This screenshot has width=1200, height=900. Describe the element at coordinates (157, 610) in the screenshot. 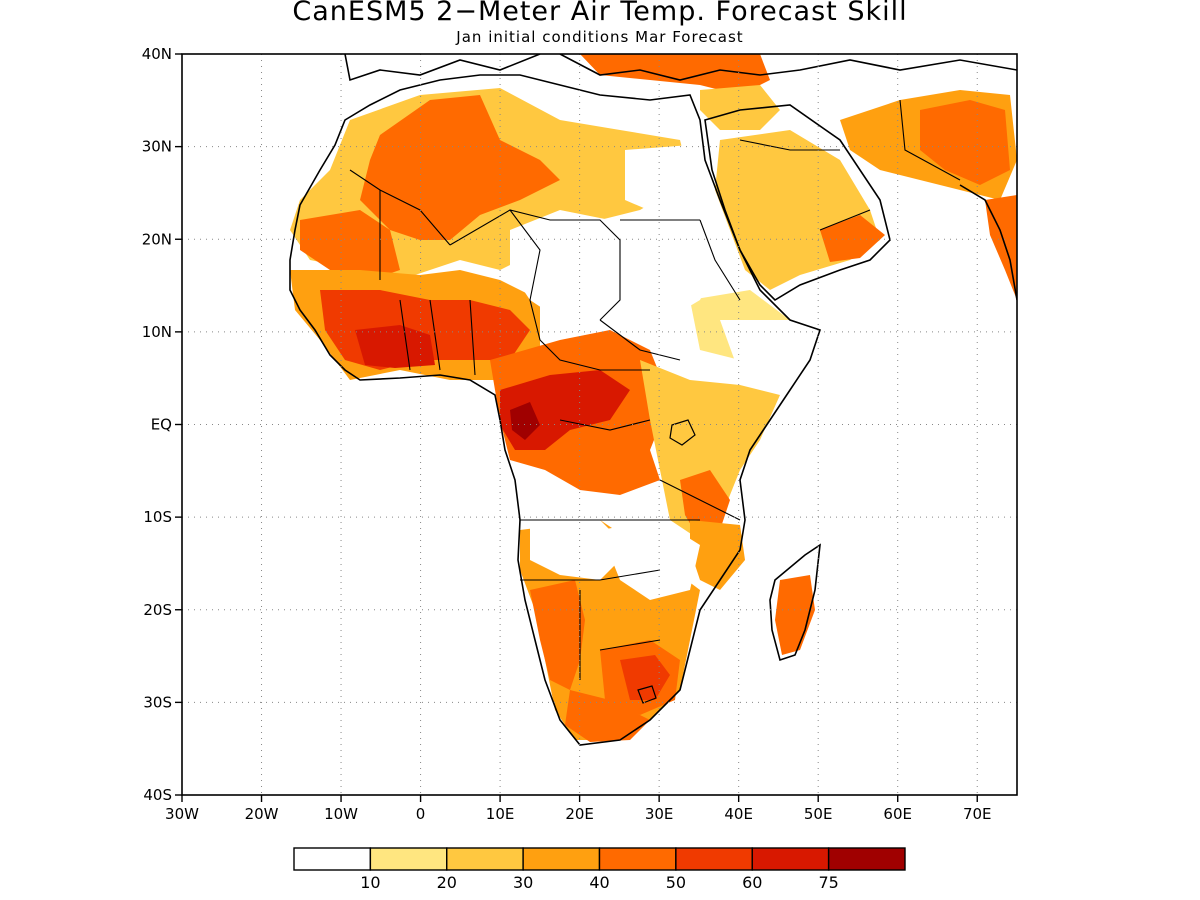

I see `lat-tick-label: 20S` at that location.